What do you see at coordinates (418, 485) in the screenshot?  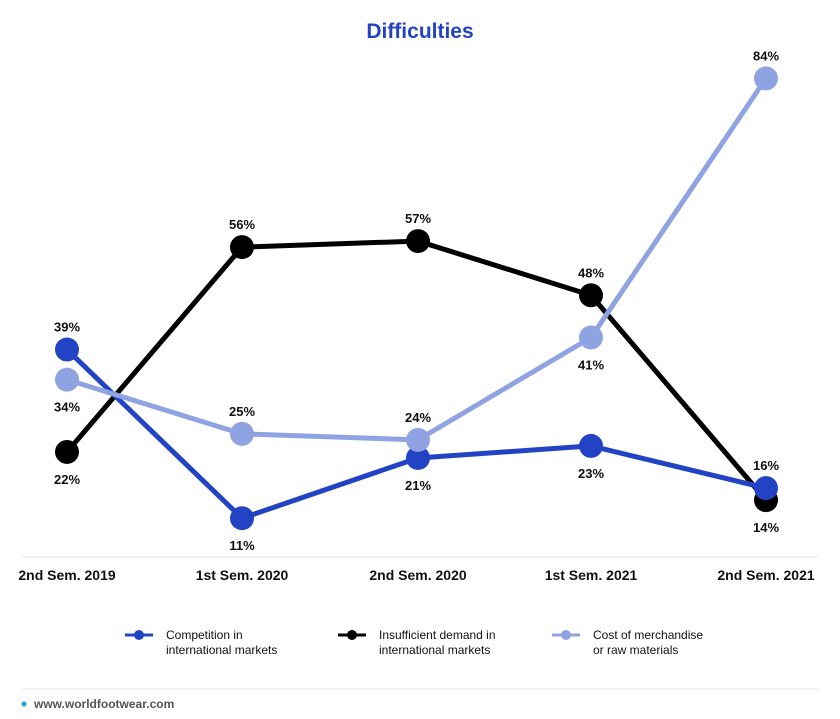 I see `data-label-competition-in-international-markets-3: 21%` at bounding box center [418, 485].